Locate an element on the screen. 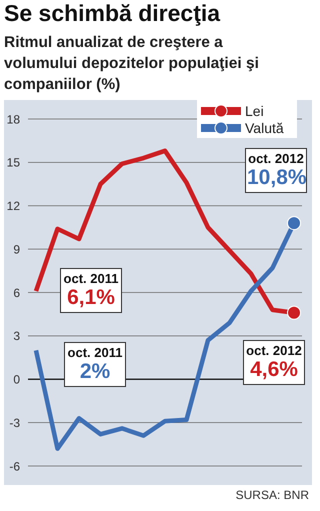  annotation: oct. 2011 6,1% is located at coordinates (91, 290).